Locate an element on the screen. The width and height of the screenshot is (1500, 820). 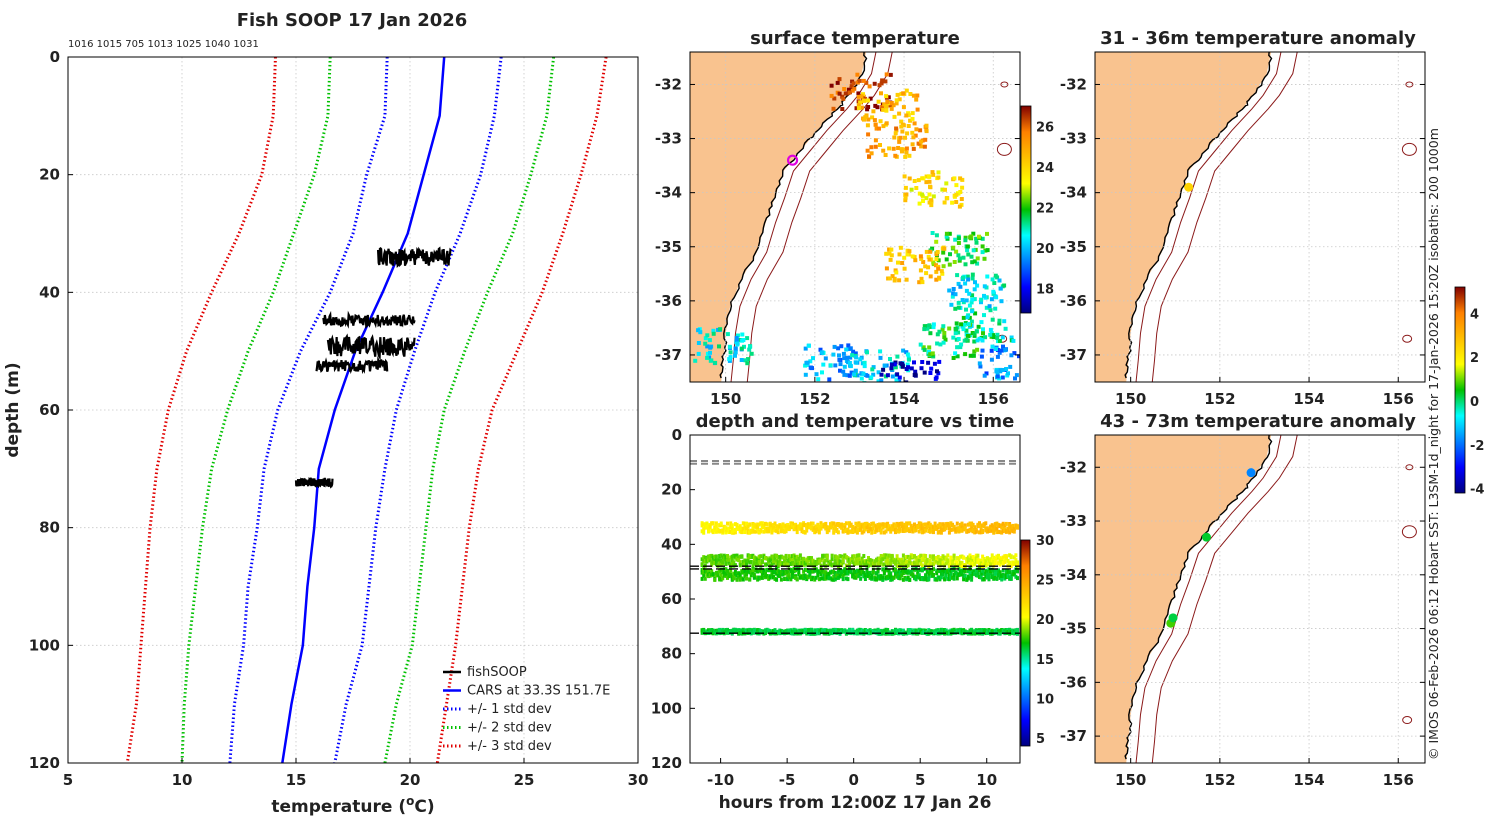
an2-x-tick-label: 154 is located at coordinates (1308, 780).